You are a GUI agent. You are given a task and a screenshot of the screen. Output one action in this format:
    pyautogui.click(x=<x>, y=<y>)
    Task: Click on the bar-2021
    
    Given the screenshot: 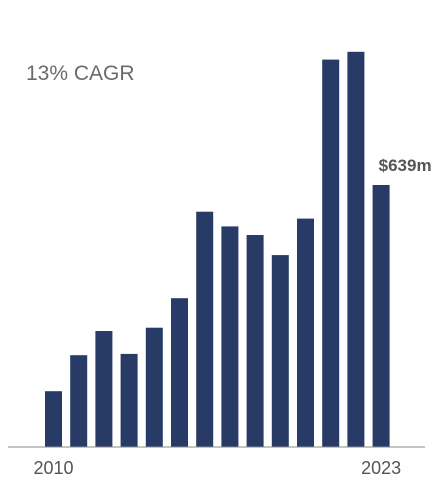 What is the action you would take?
    pyautogui.click(x=331, y=253)
    